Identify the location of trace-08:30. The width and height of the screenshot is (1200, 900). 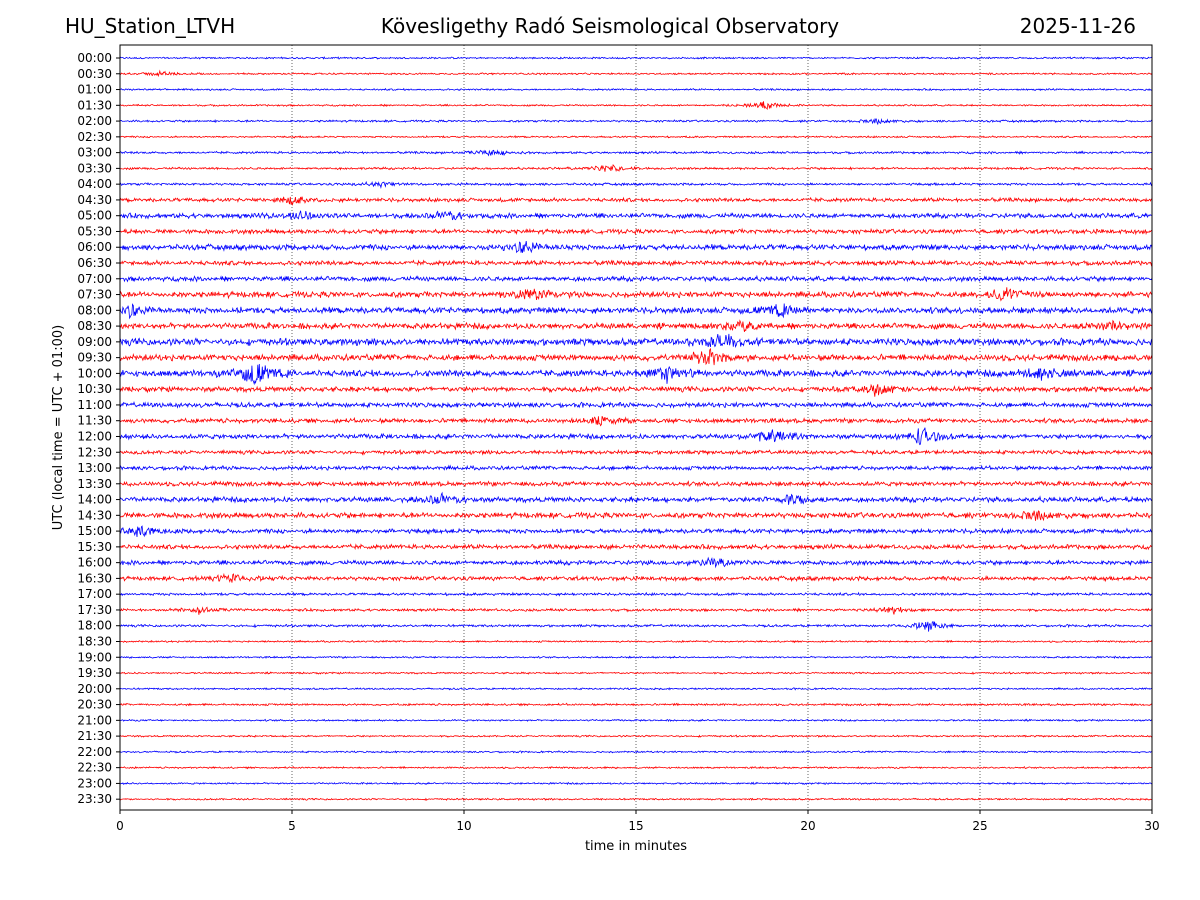
(636, 325).